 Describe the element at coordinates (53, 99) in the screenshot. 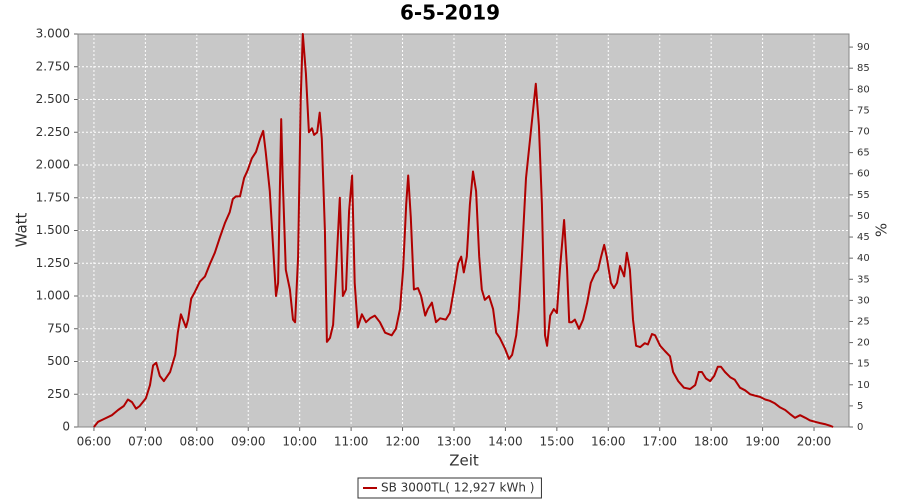

I see `y-tick-label: 2.500` at that location.